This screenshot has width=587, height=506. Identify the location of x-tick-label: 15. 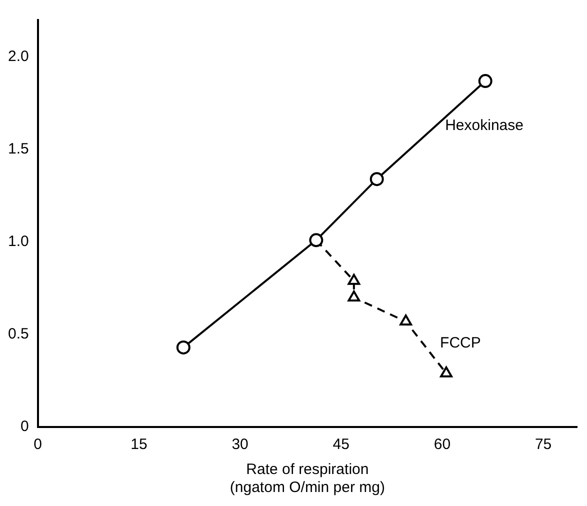
(139, 445).